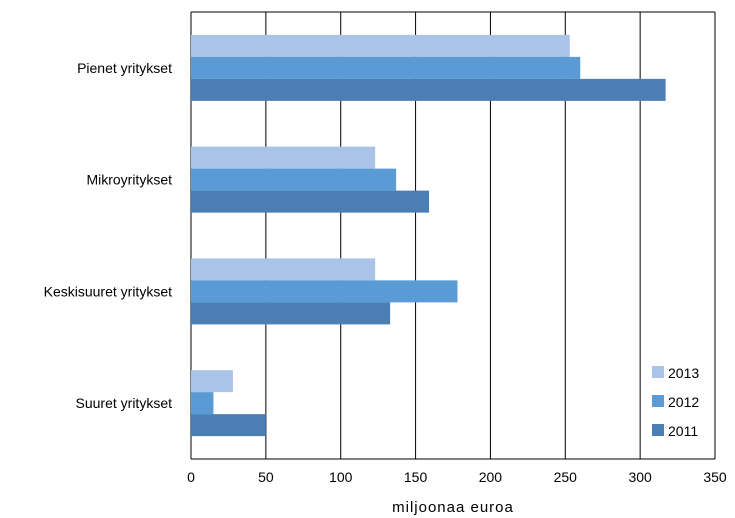 The width and height of the screenshot is (735, 518). I want to click on x-tick-label: 100, so click(341, 477).